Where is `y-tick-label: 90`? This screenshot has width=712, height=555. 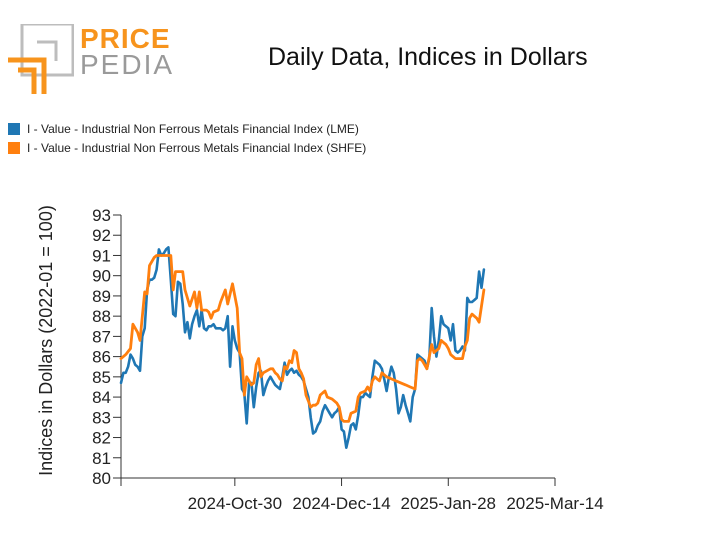
y-tick-label: 90 is located at coordinates (101, 276).